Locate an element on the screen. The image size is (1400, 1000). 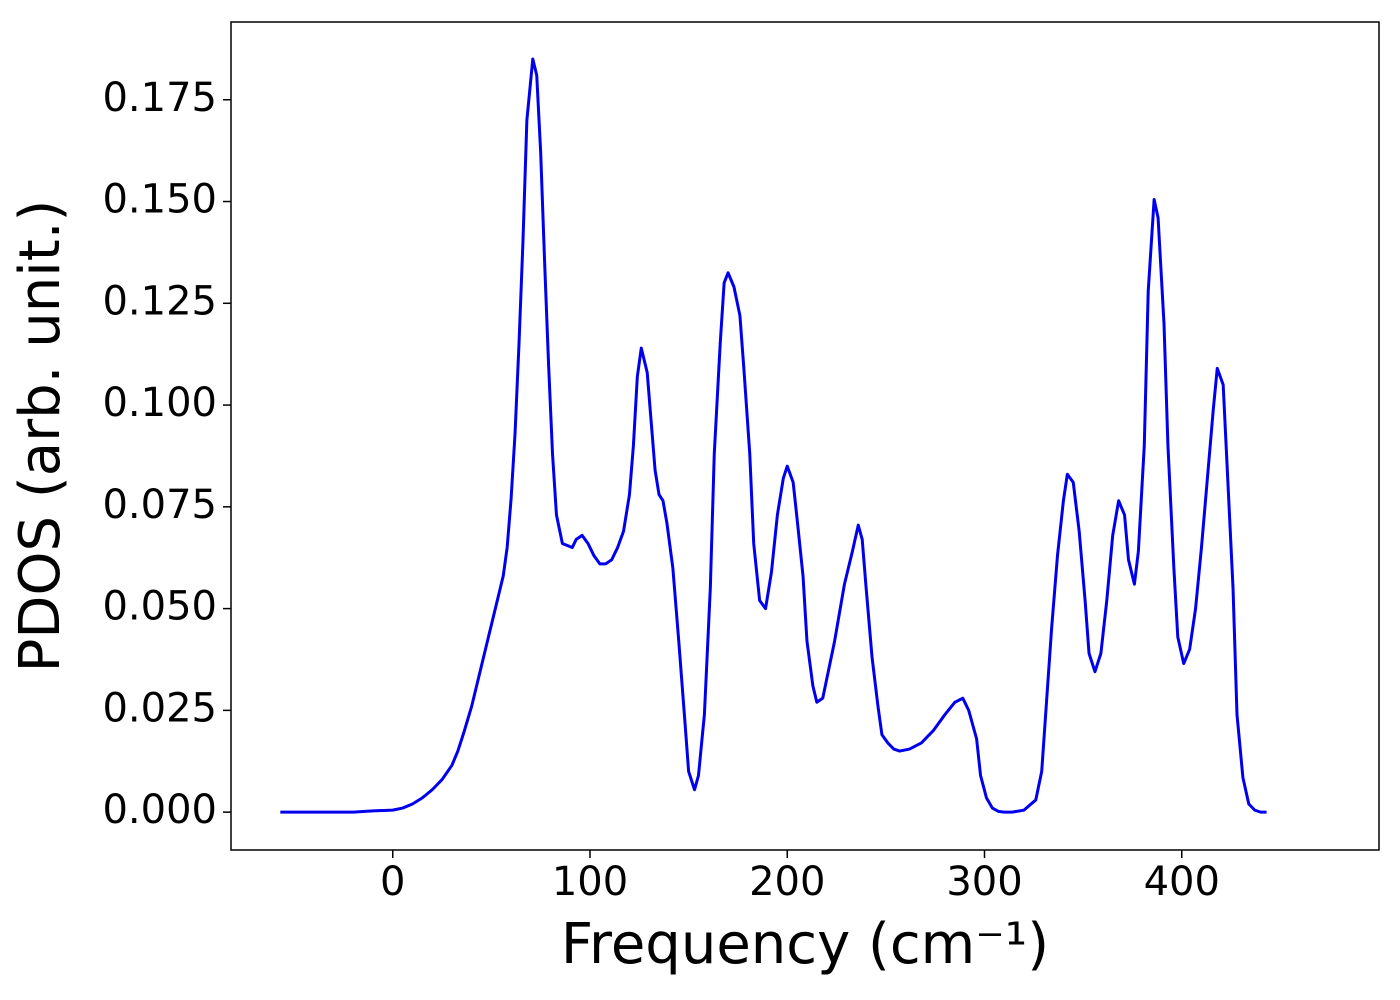
x-tick-label: 100 is located at coordinates (590, 882).